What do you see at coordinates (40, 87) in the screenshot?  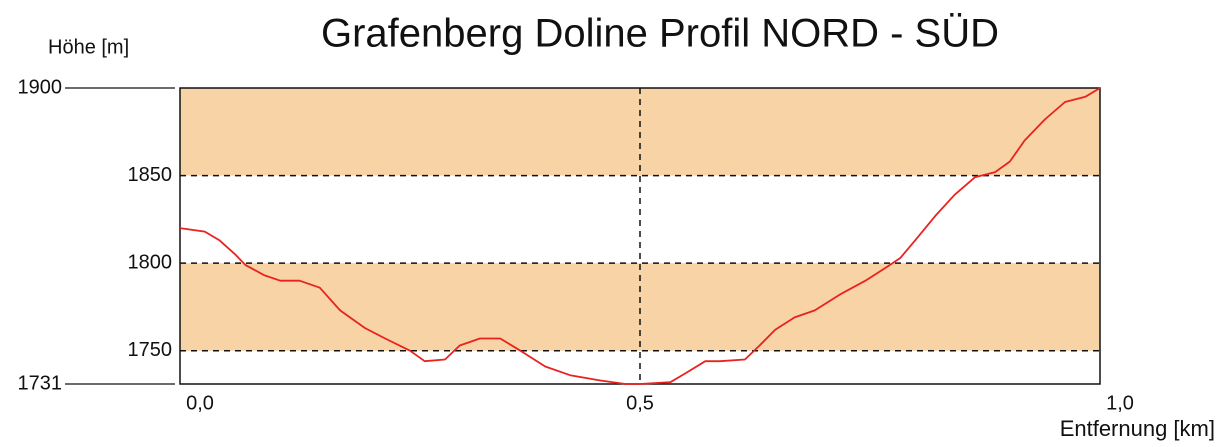 I see `y-tick-label: 1900` at bounding box center [40, 87].